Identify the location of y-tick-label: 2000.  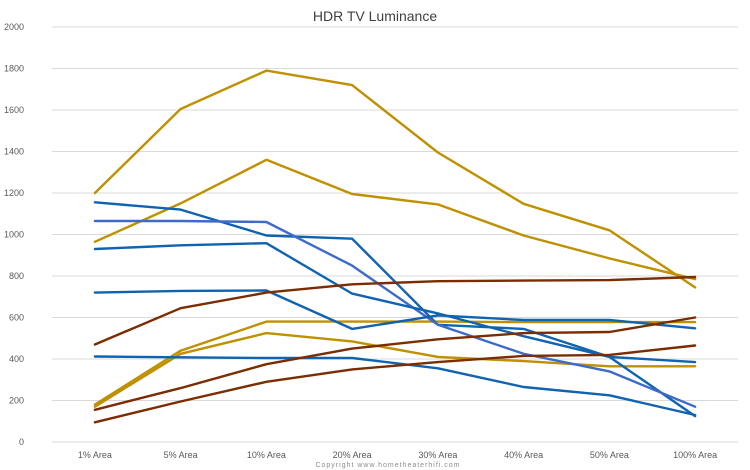
(14, 27).